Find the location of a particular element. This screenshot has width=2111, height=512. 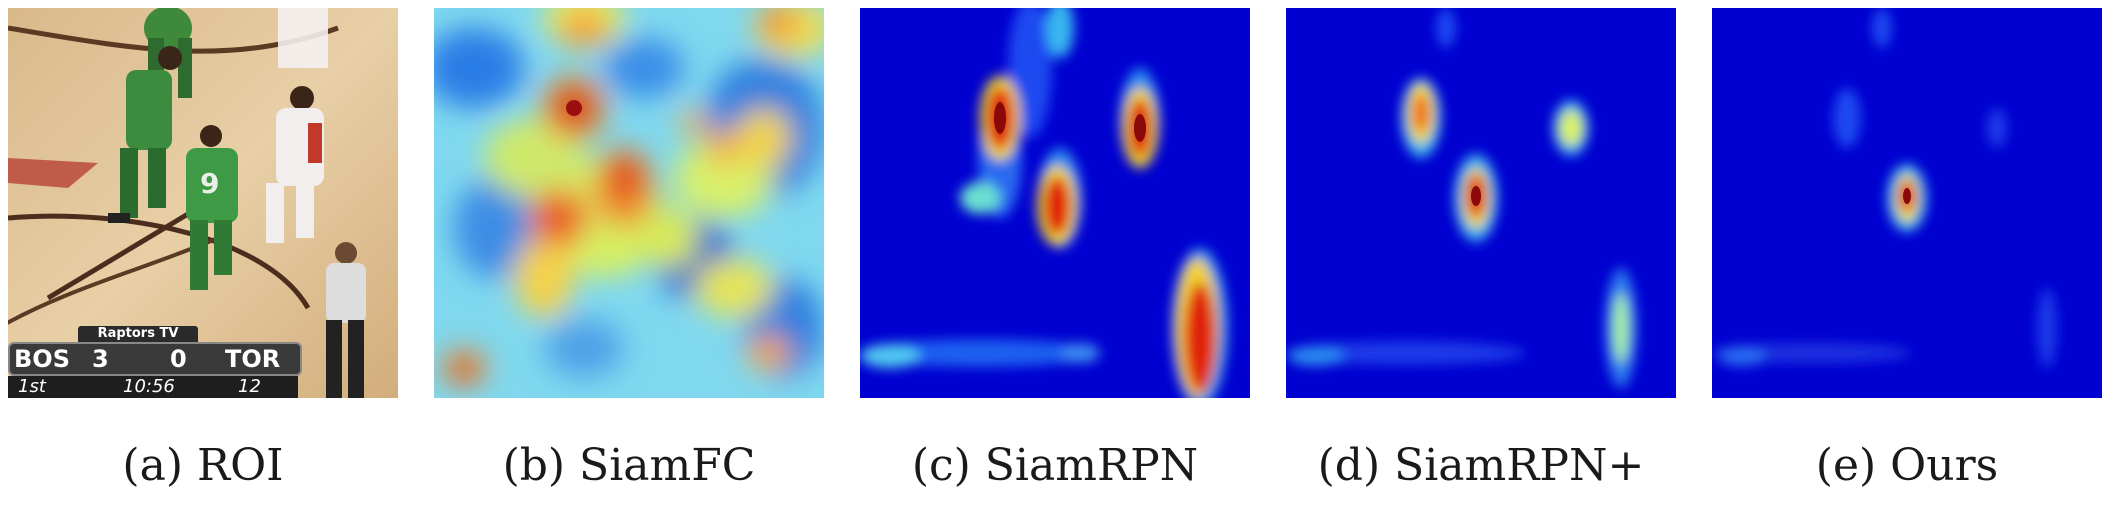

home-team: BOS is located at coordinates (42, 359).